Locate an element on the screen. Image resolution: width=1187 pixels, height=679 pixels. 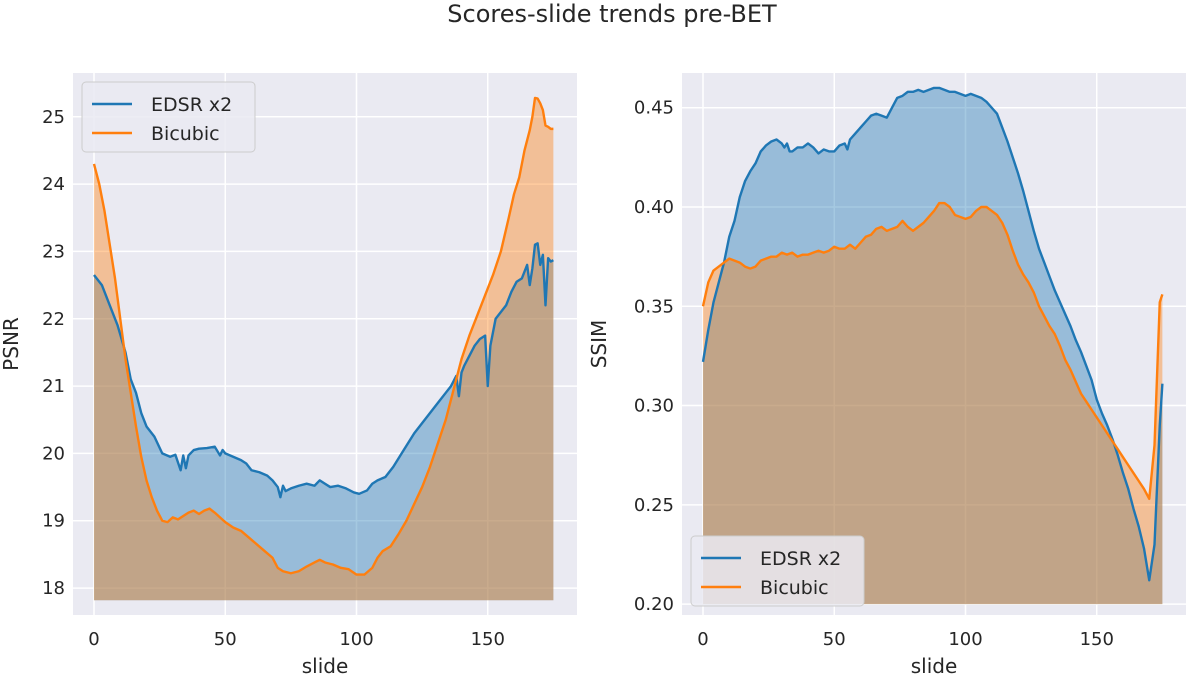
y-tick-label: 22 is located at coordinates (53, 319).